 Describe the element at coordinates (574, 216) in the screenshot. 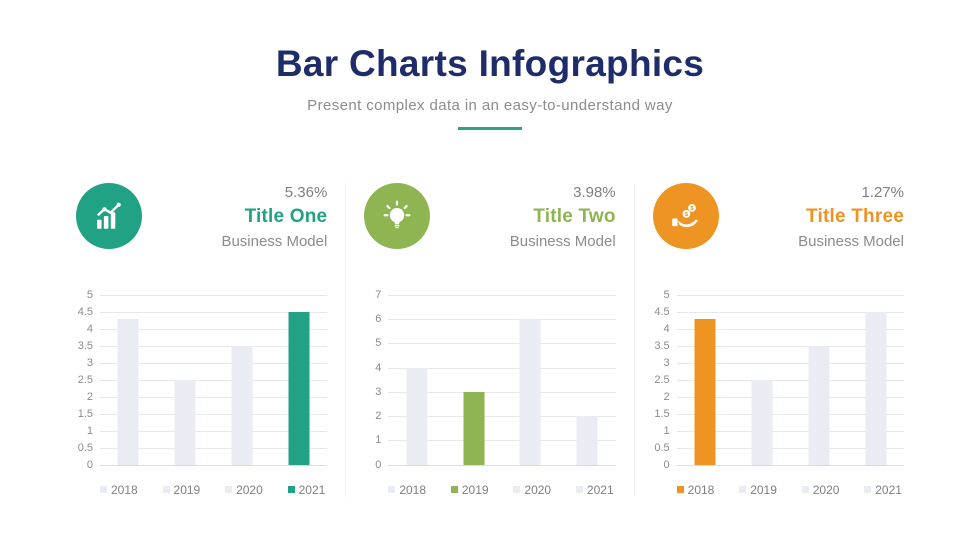

I see `panel-title: Title Two` at that location.